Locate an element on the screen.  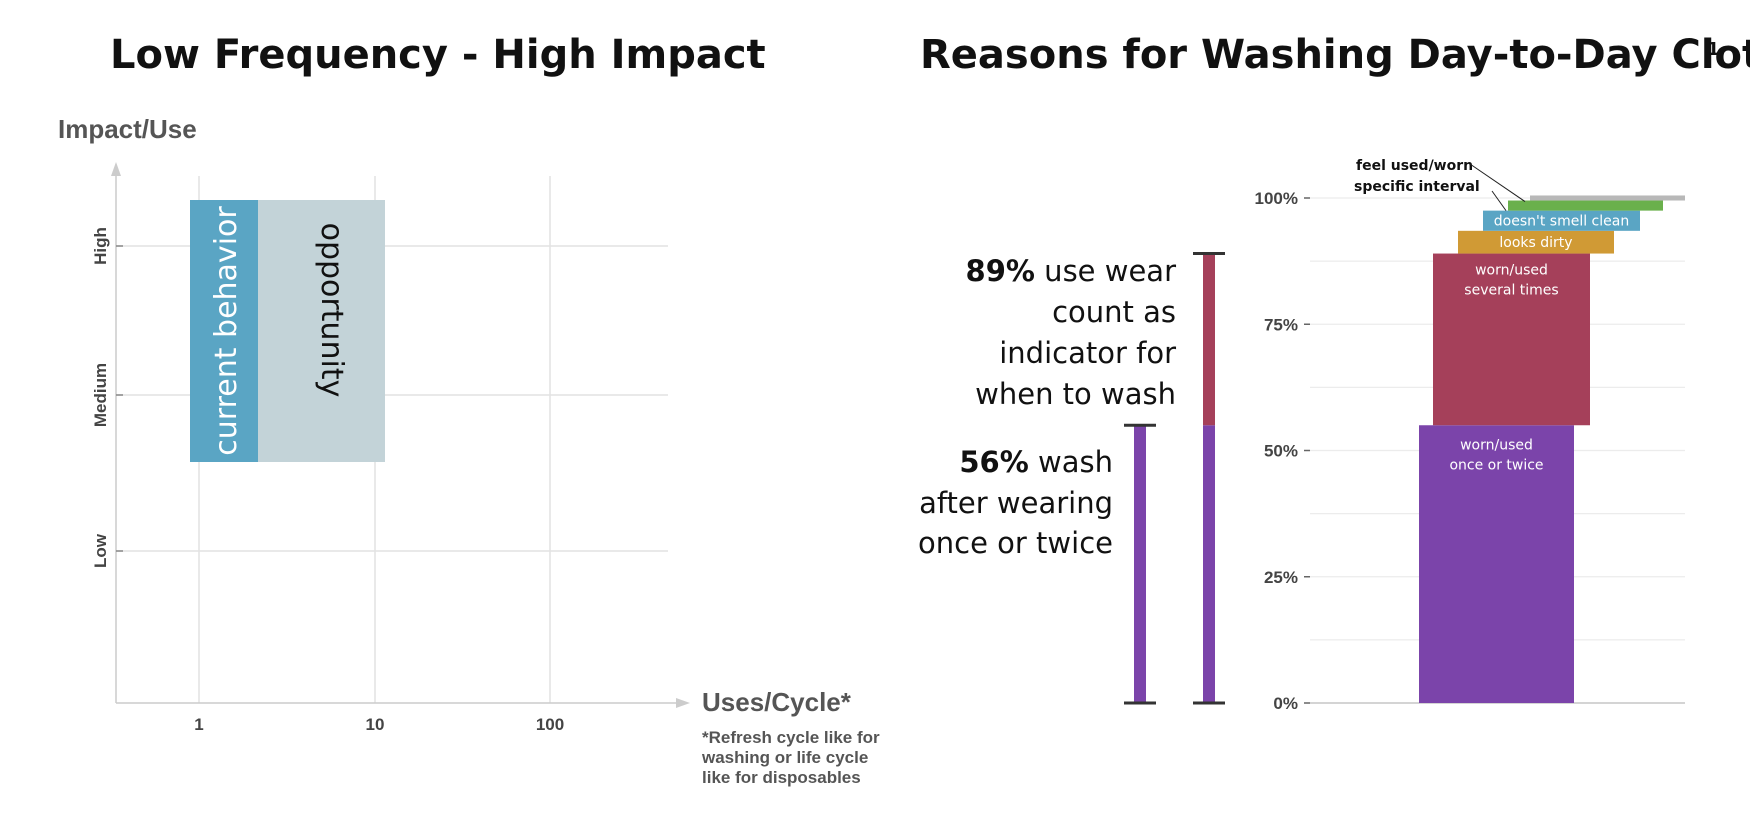
right-y-ticks: 100% 75% 50% 25% 0% is located at coordinates (1282, 451).